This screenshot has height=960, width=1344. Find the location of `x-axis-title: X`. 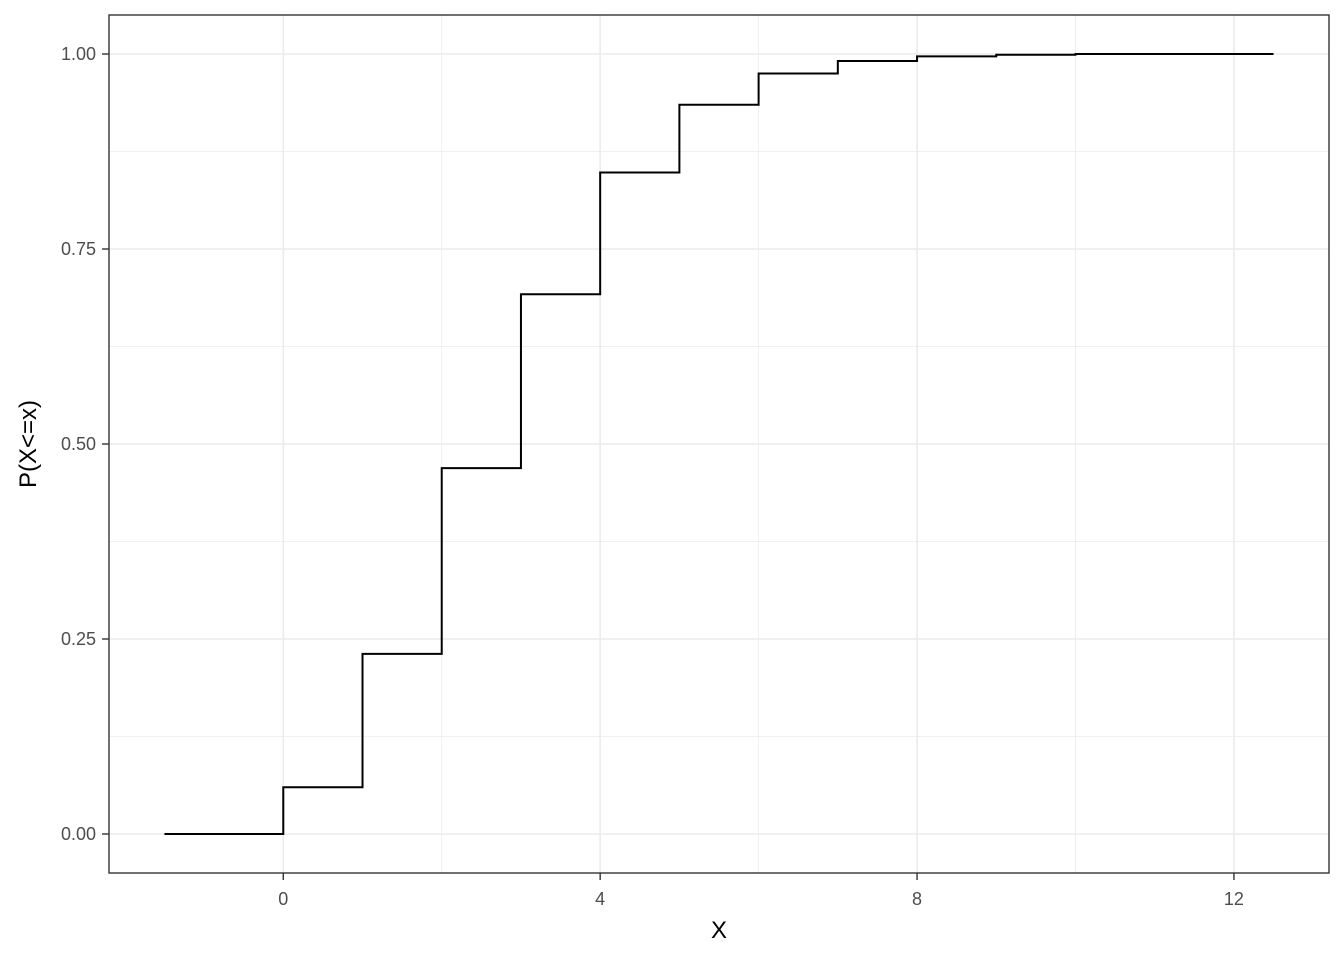

x-axis-title: X is located at coordinates (719, 930).